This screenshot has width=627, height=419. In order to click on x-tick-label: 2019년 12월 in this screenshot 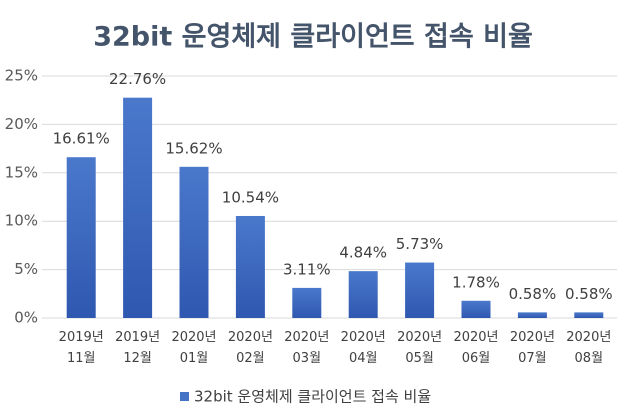, I will do `click(137, 348)`.